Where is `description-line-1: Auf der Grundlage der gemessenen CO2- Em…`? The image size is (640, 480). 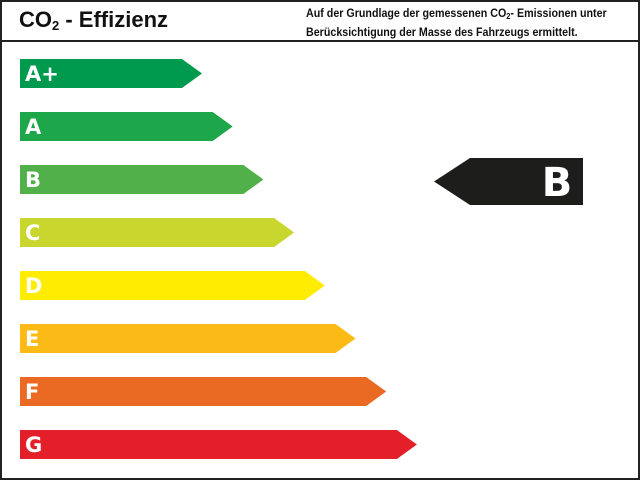
description-line-1: Auf der Grundlage der gemessenen CO2- Em… is located at coordinates (456, 15).